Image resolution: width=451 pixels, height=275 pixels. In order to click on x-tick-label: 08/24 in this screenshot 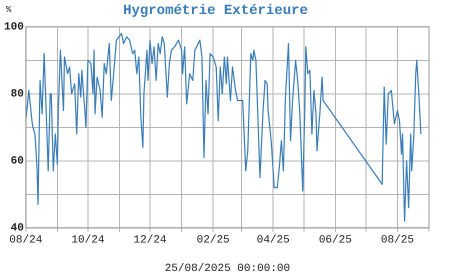, I will do `click(26, 240)`.